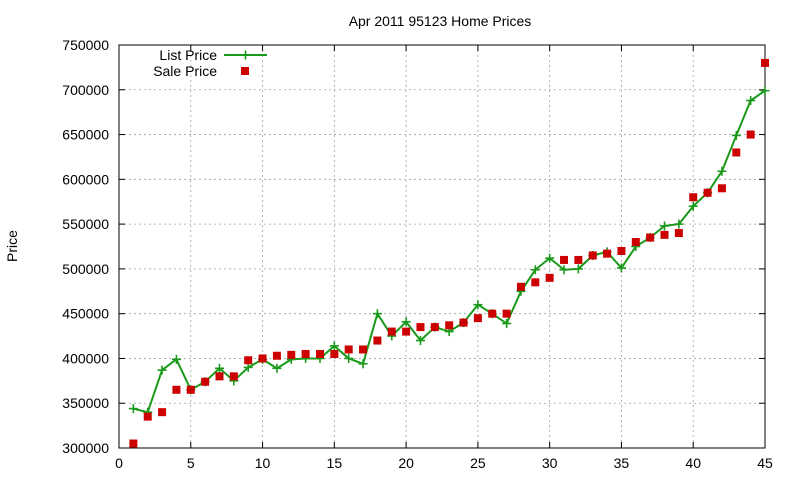 The width and height of the screenshot is (800, 480). I want to click on legend-marker-sale-price, so click(245, 71).